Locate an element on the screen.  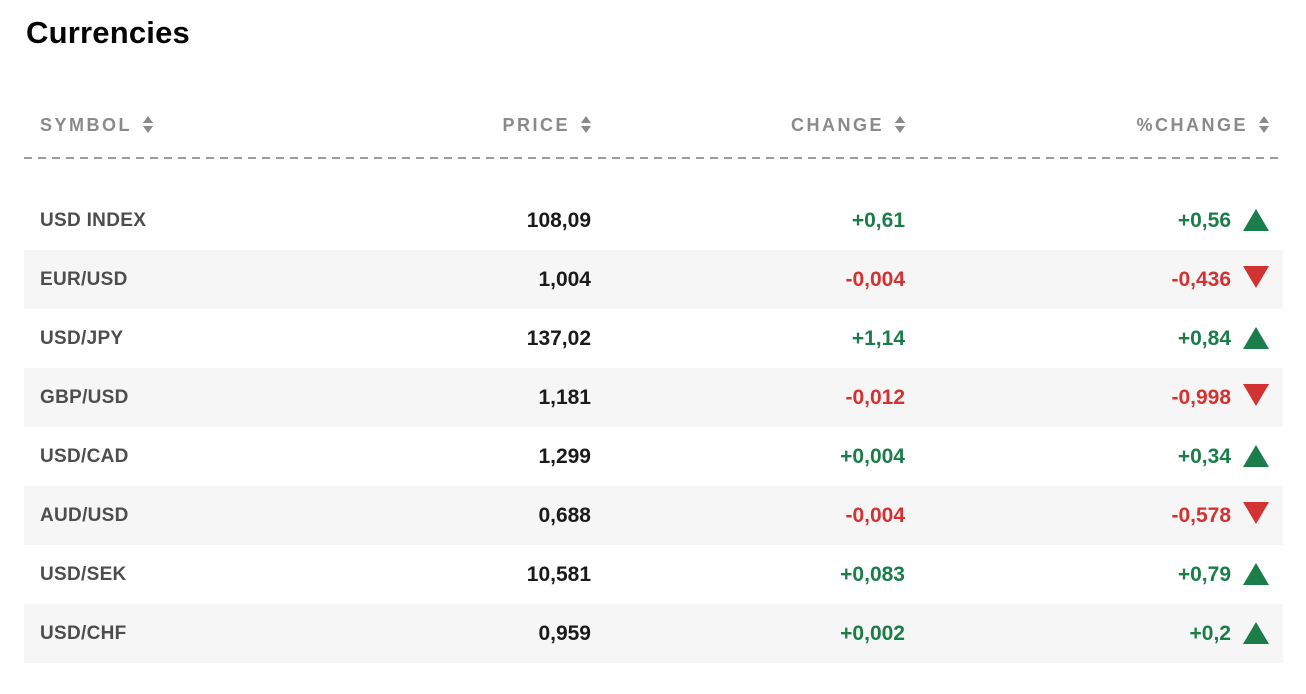
table-row: USD/CAD 1,299 +0,004 +0,34 is located at coordinates (653, 456).